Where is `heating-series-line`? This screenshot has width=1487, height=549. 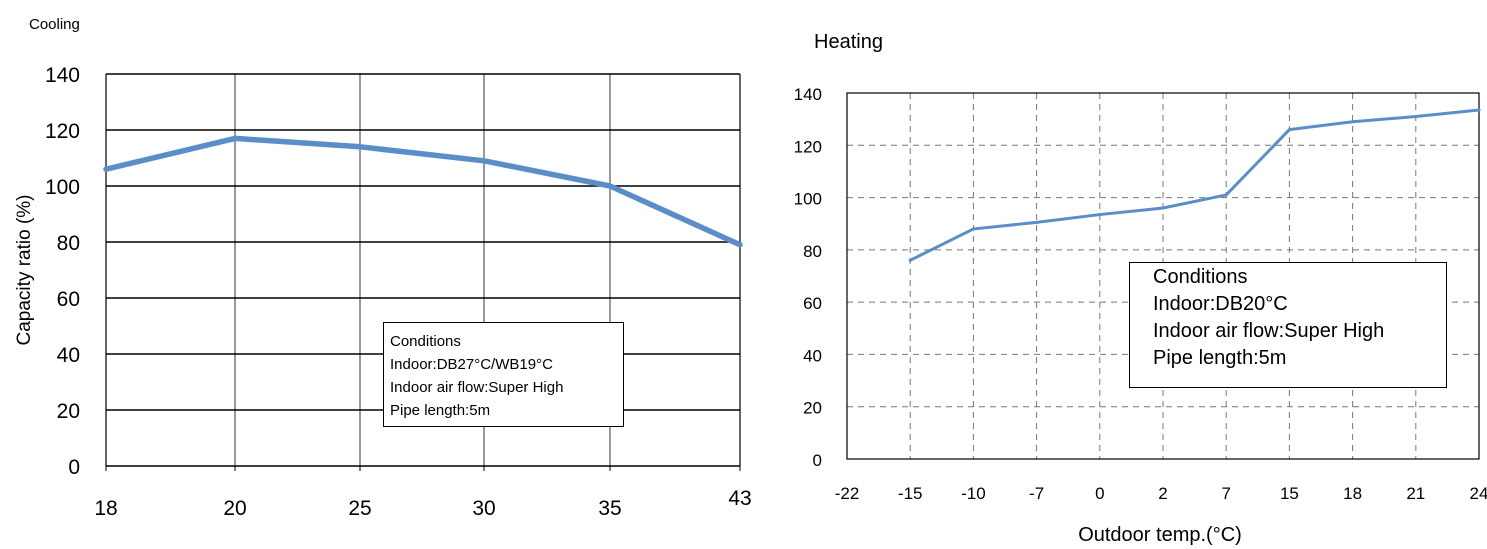
heating-series-line is located at coordinates (1194, 185).